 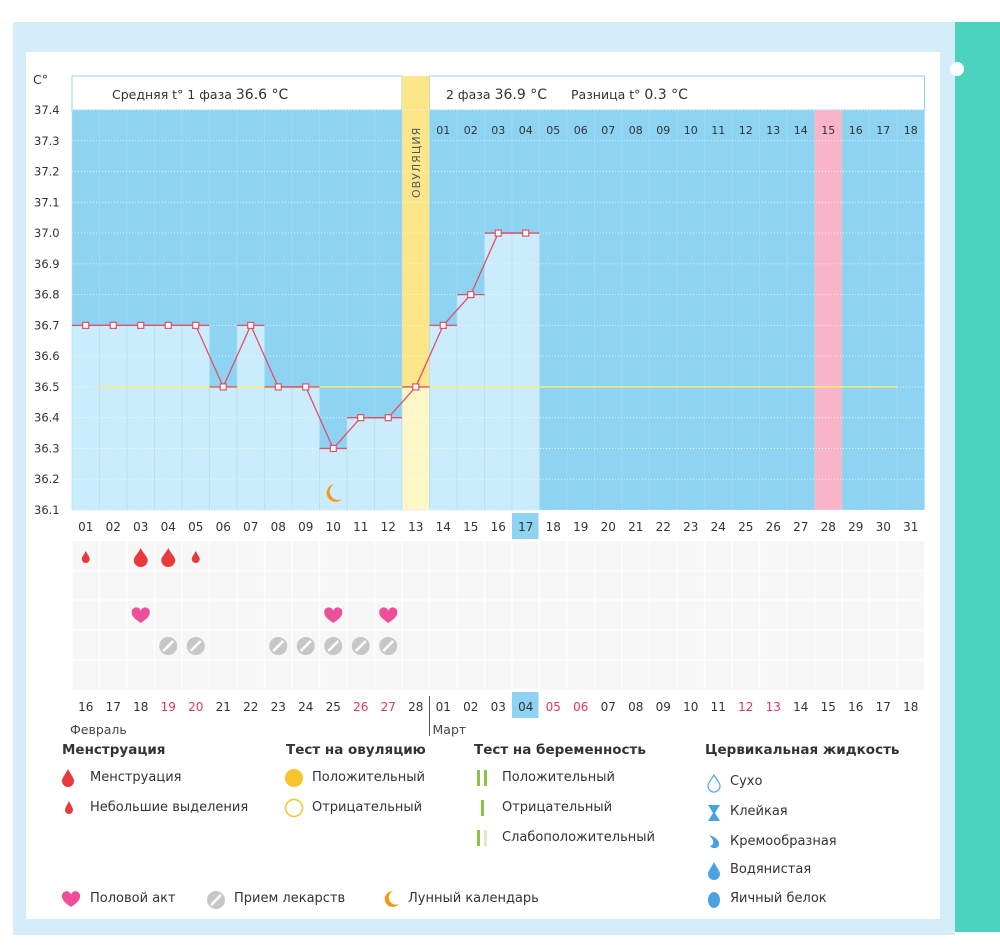 I want to click on cycle-day-label: 18, so click(x=553, y=527).